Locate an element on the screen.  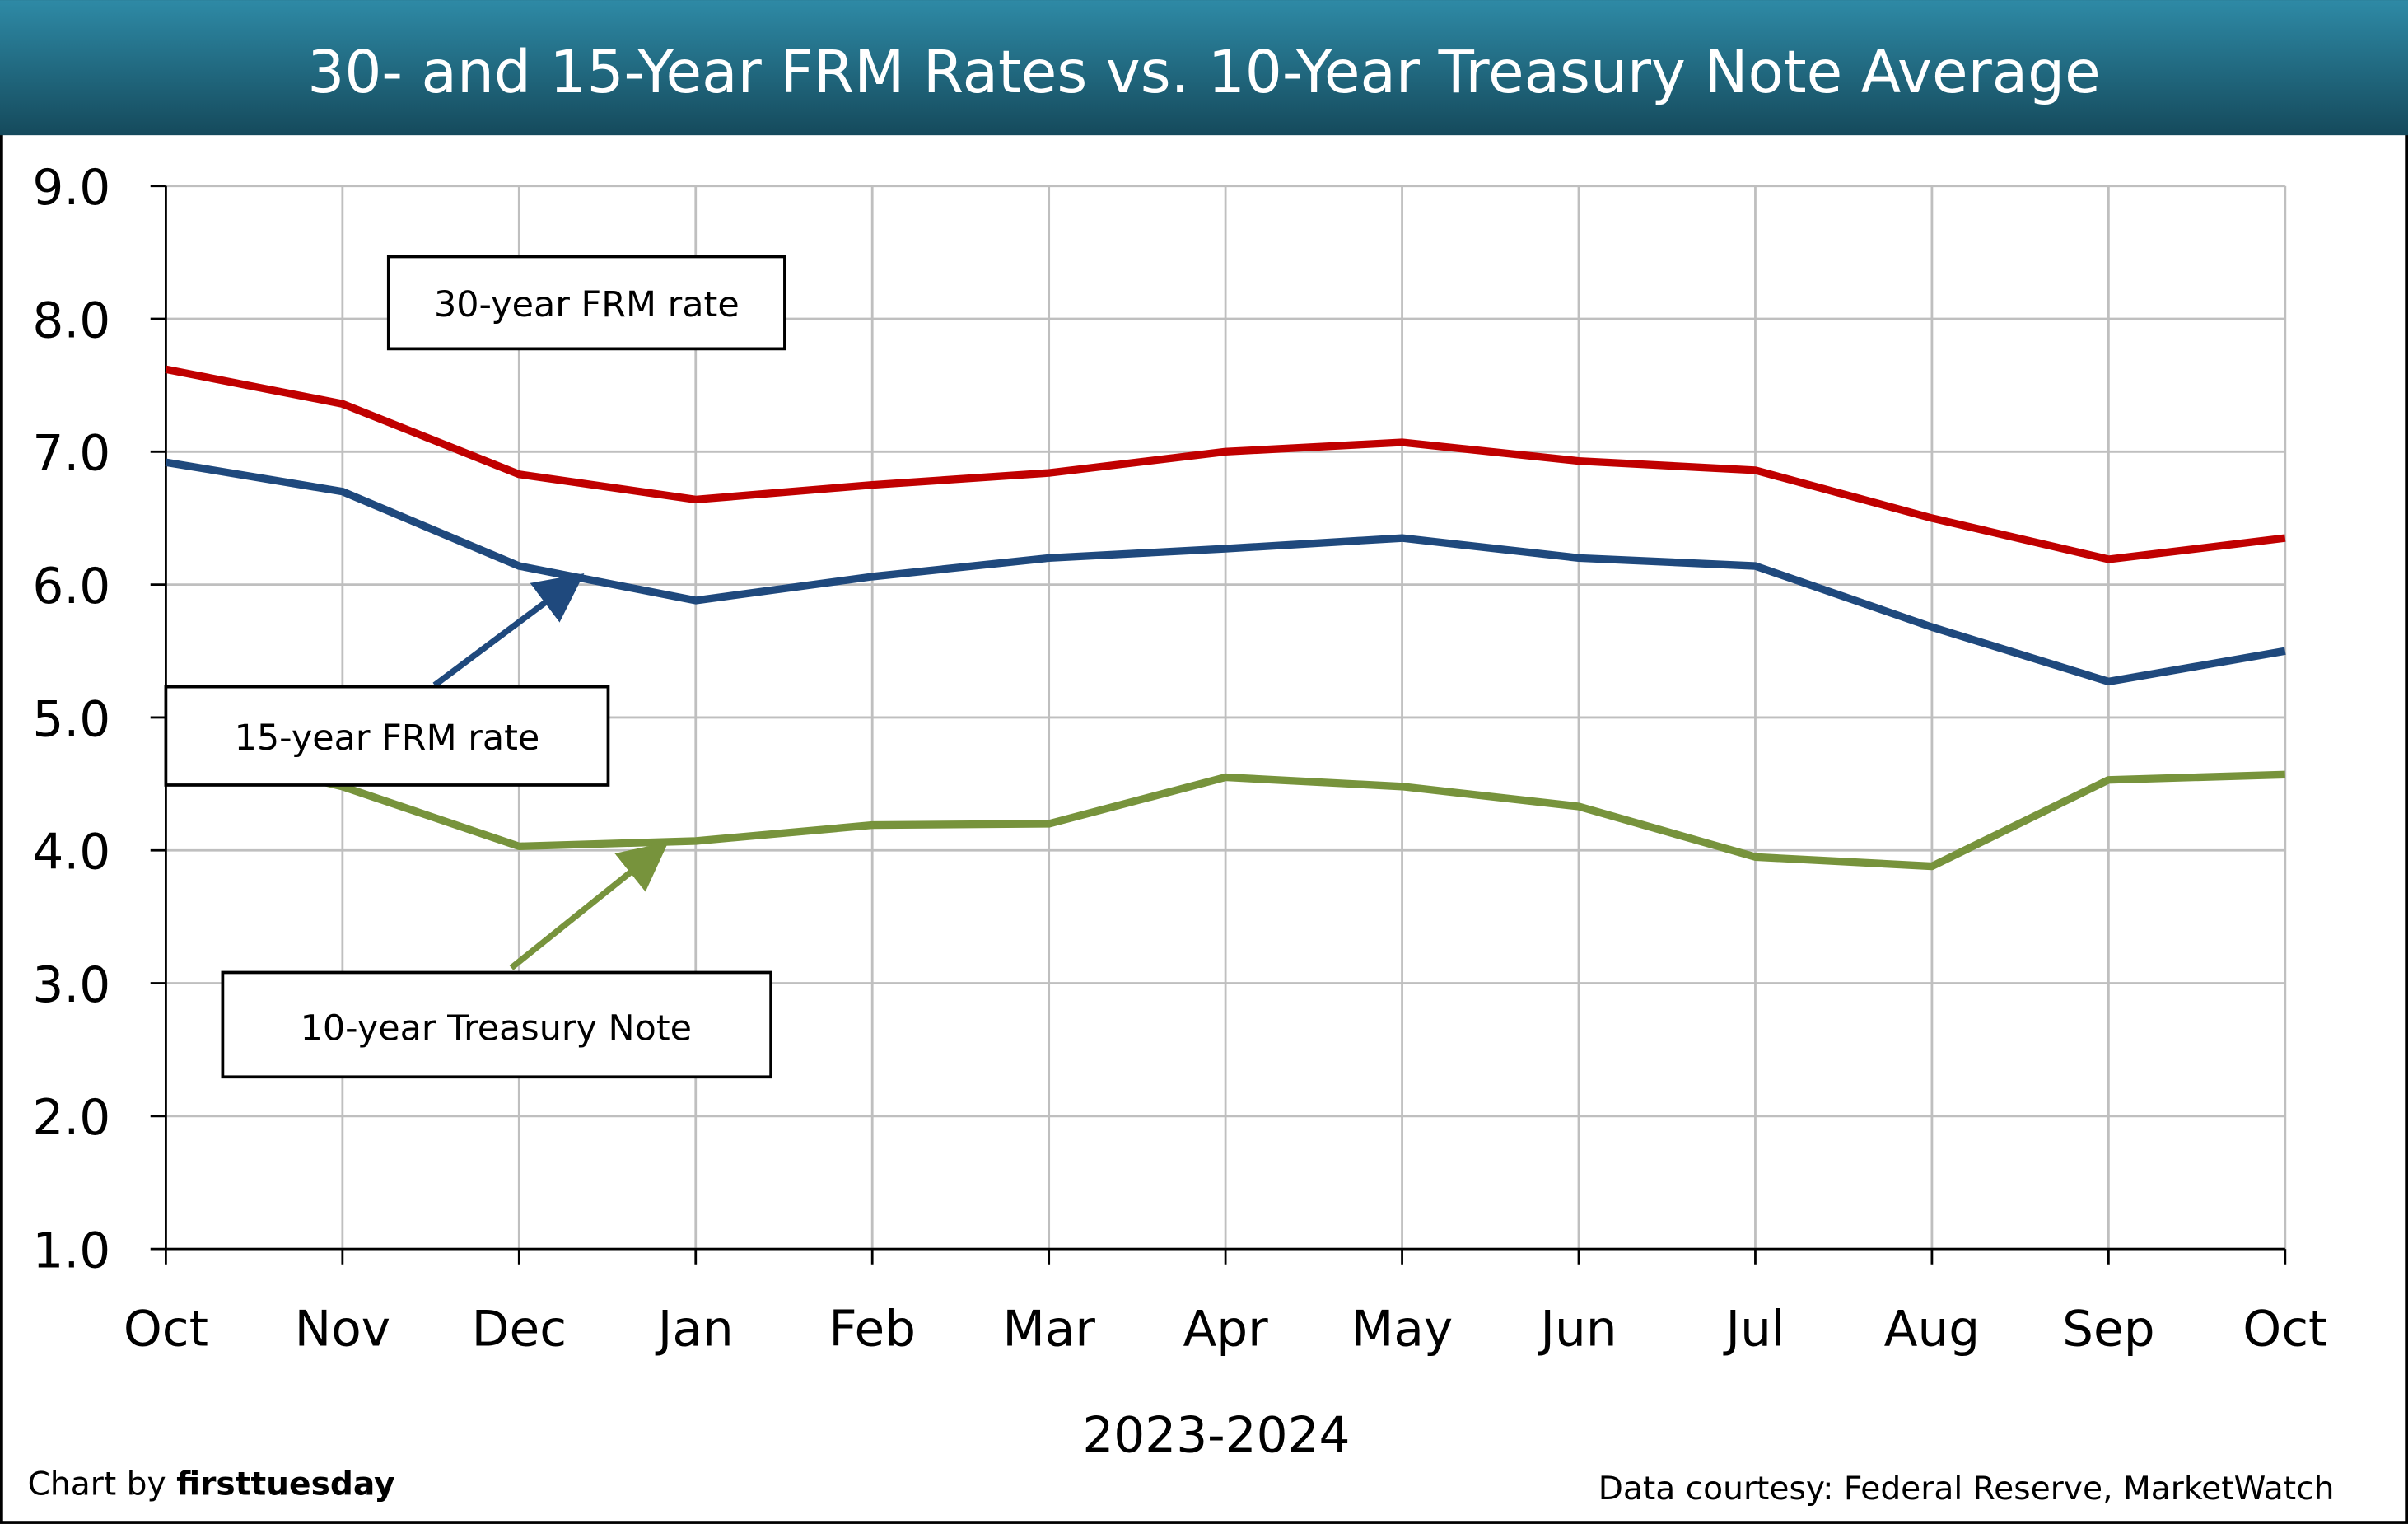
x-tick-label: May is located at coordinates (1402, 1330).